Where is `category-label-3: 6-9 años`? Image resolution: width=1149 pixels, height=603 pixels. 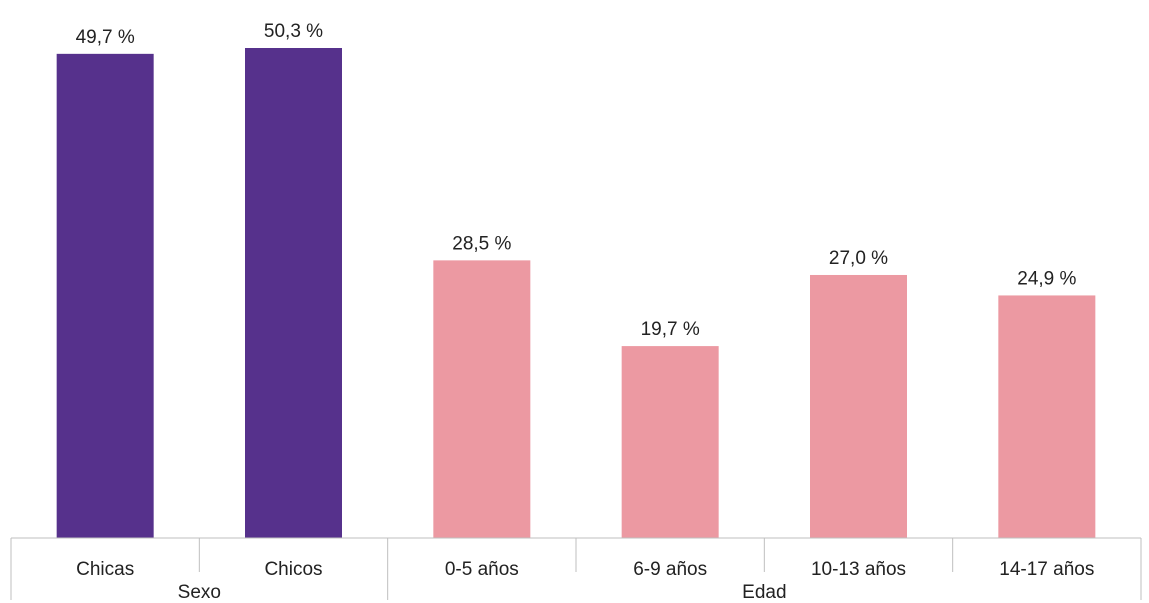 category-label-3: 6-9 años is located at coordinates (670, 569).